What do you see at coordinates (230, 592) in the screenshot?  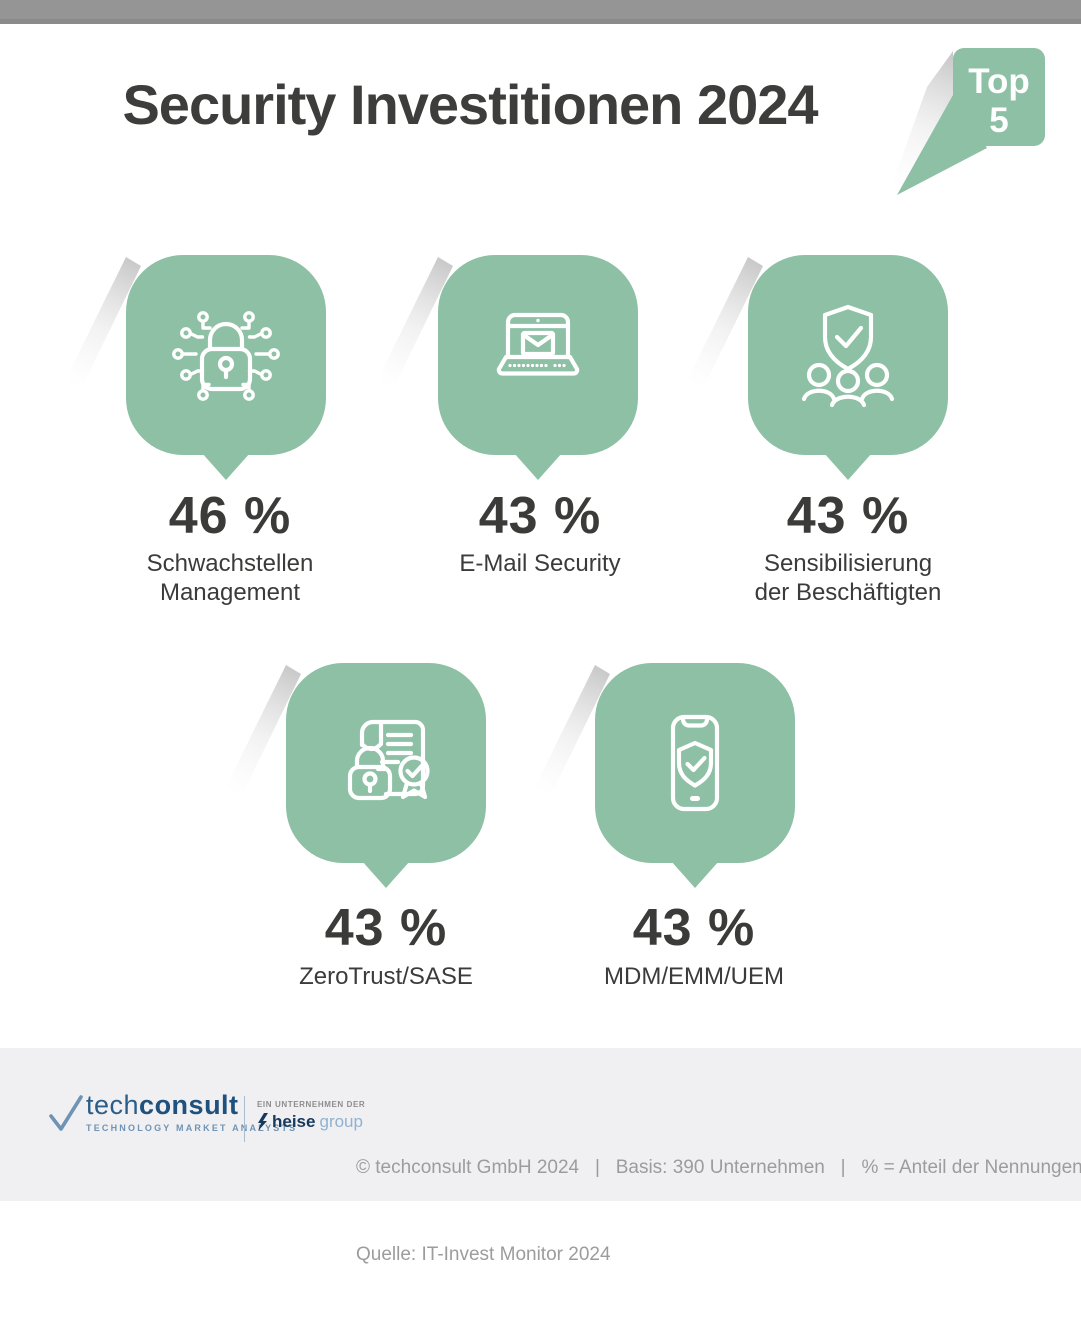 I see `label-line: Management` at bounding box center [230, 592].